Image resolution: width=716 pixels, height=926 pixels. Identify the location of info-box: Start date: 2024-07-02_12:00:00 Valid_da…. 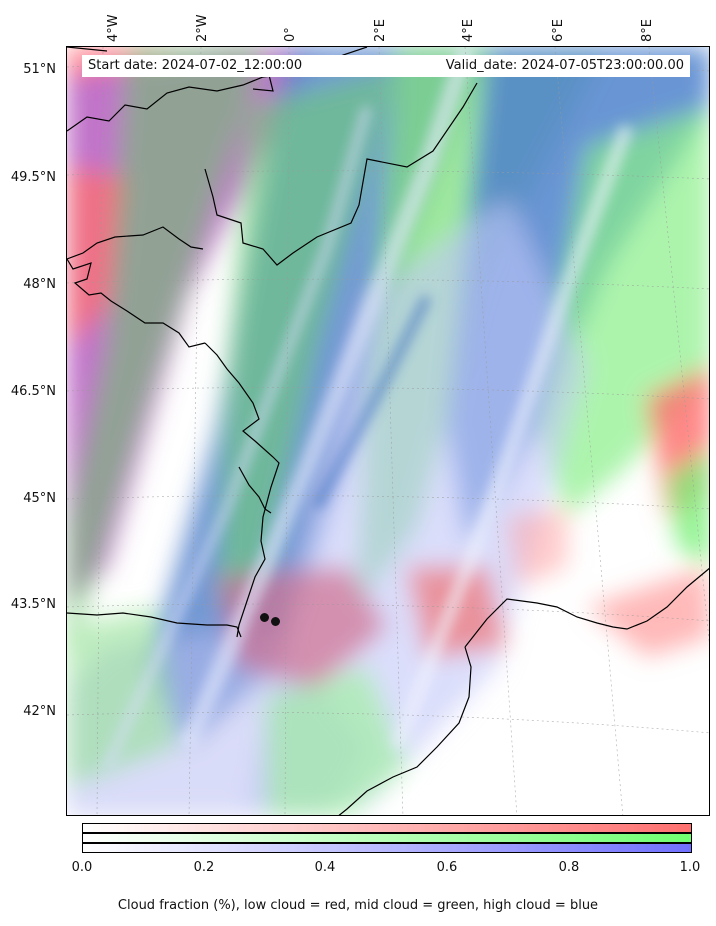
(386, 66).